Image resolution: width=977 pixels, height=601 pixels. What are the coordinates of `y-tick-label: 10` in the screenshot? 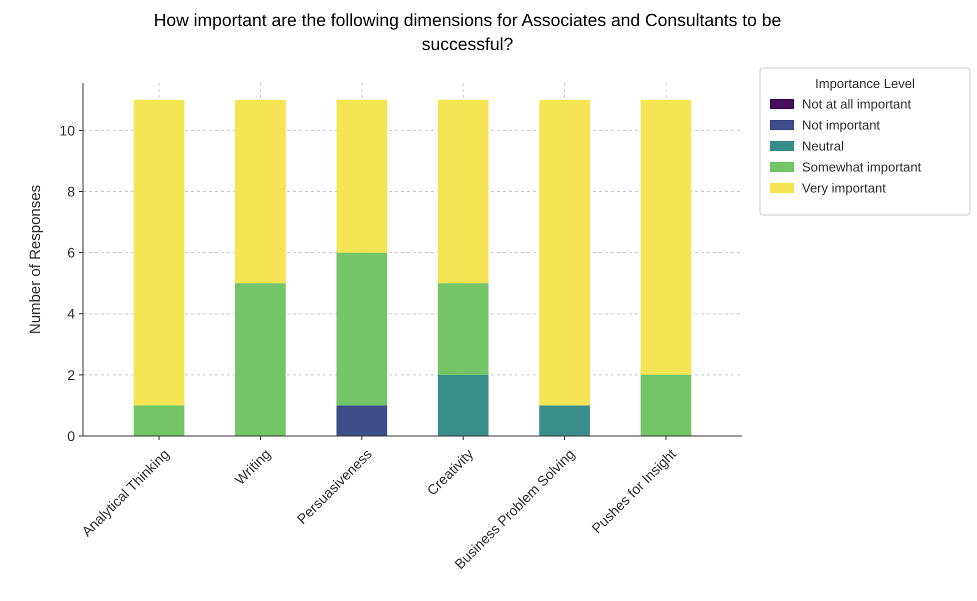 It's located at (67, 130).